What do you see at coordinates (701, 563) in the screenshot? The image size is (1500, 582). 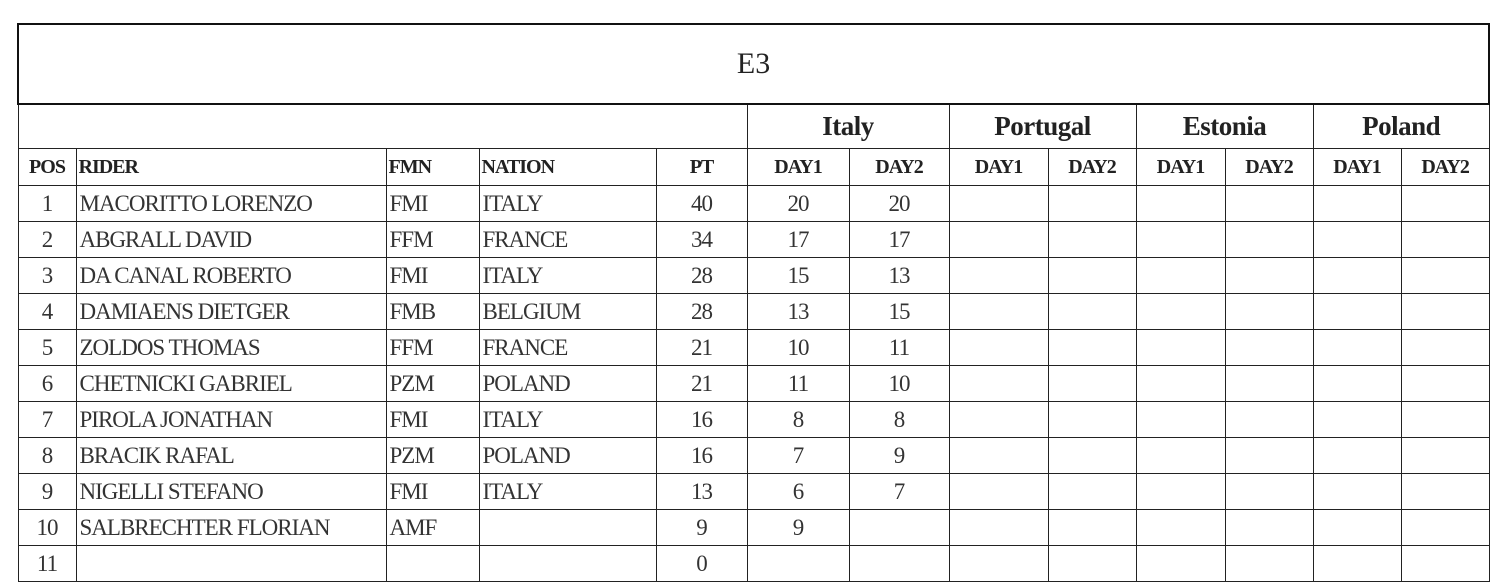 I see `points-cell: 0` at bounding box center [701, 563].